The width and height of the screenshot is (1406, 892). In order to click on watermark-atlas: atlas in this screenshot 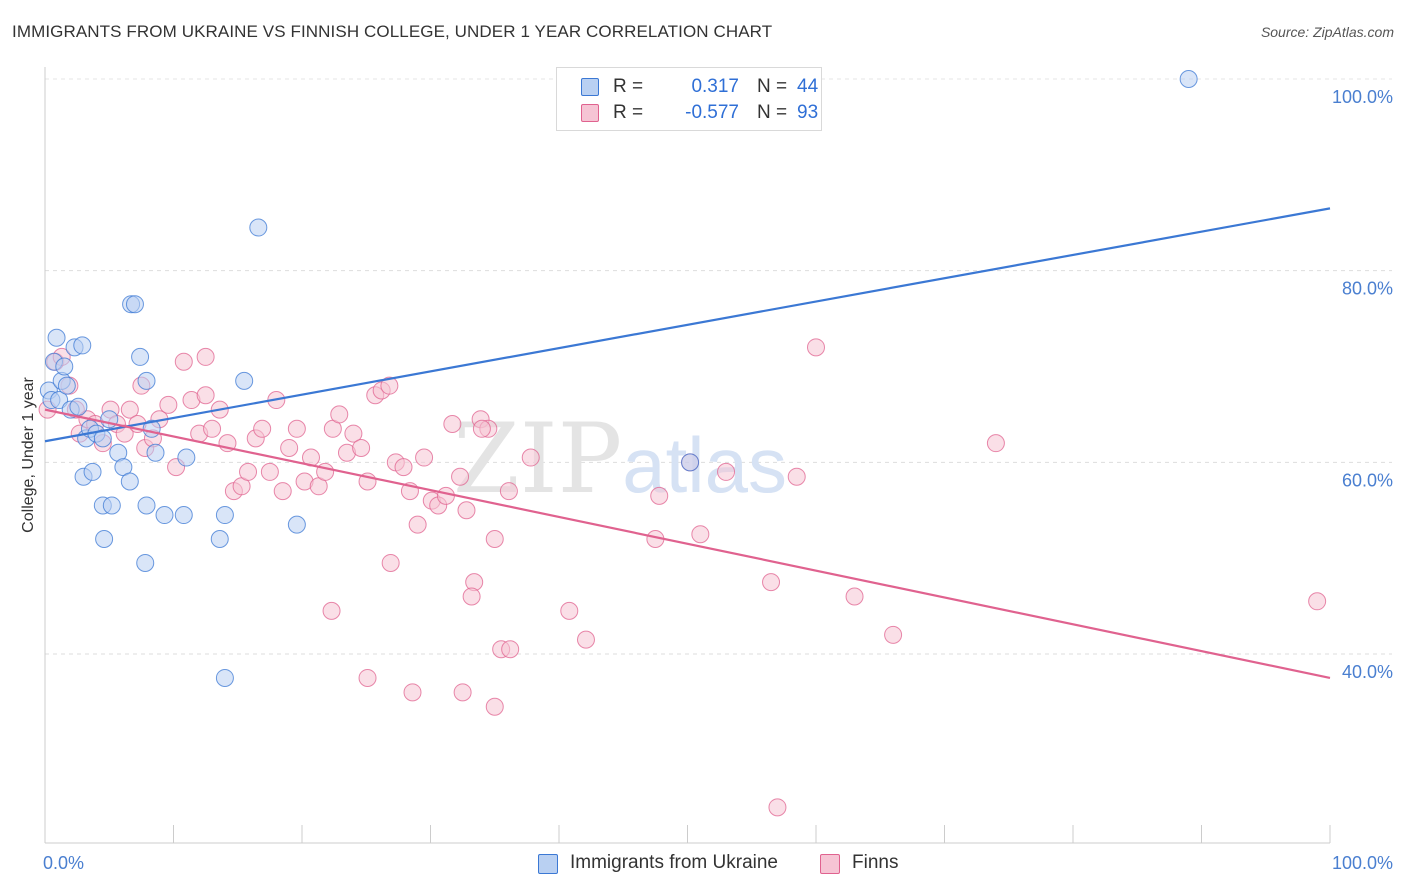, I will do `click(704, 465)`.